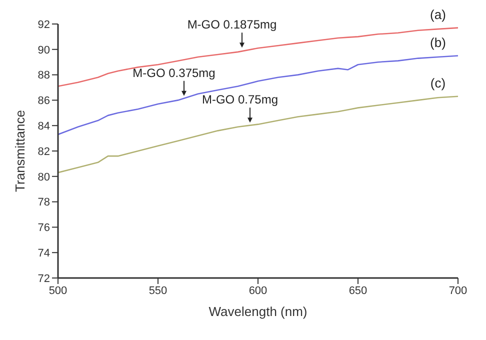 The image size is (486, 340). What do you see at coordinates (44, 126) in the screenshot?
I see `y-tick-label: 84` at bounding box center [44, 126].